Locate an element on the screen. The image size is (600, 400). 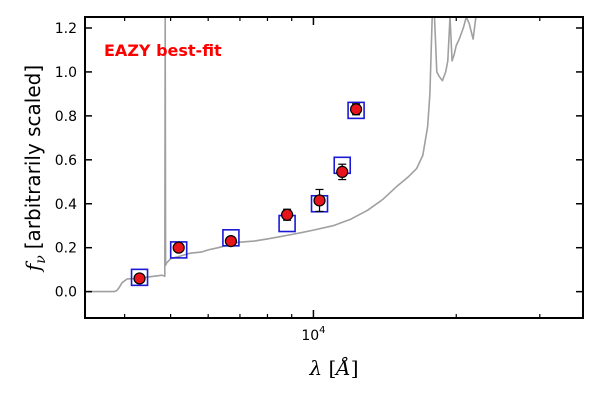
y-axis-subscript: ν is located at coordinates (41, 259).